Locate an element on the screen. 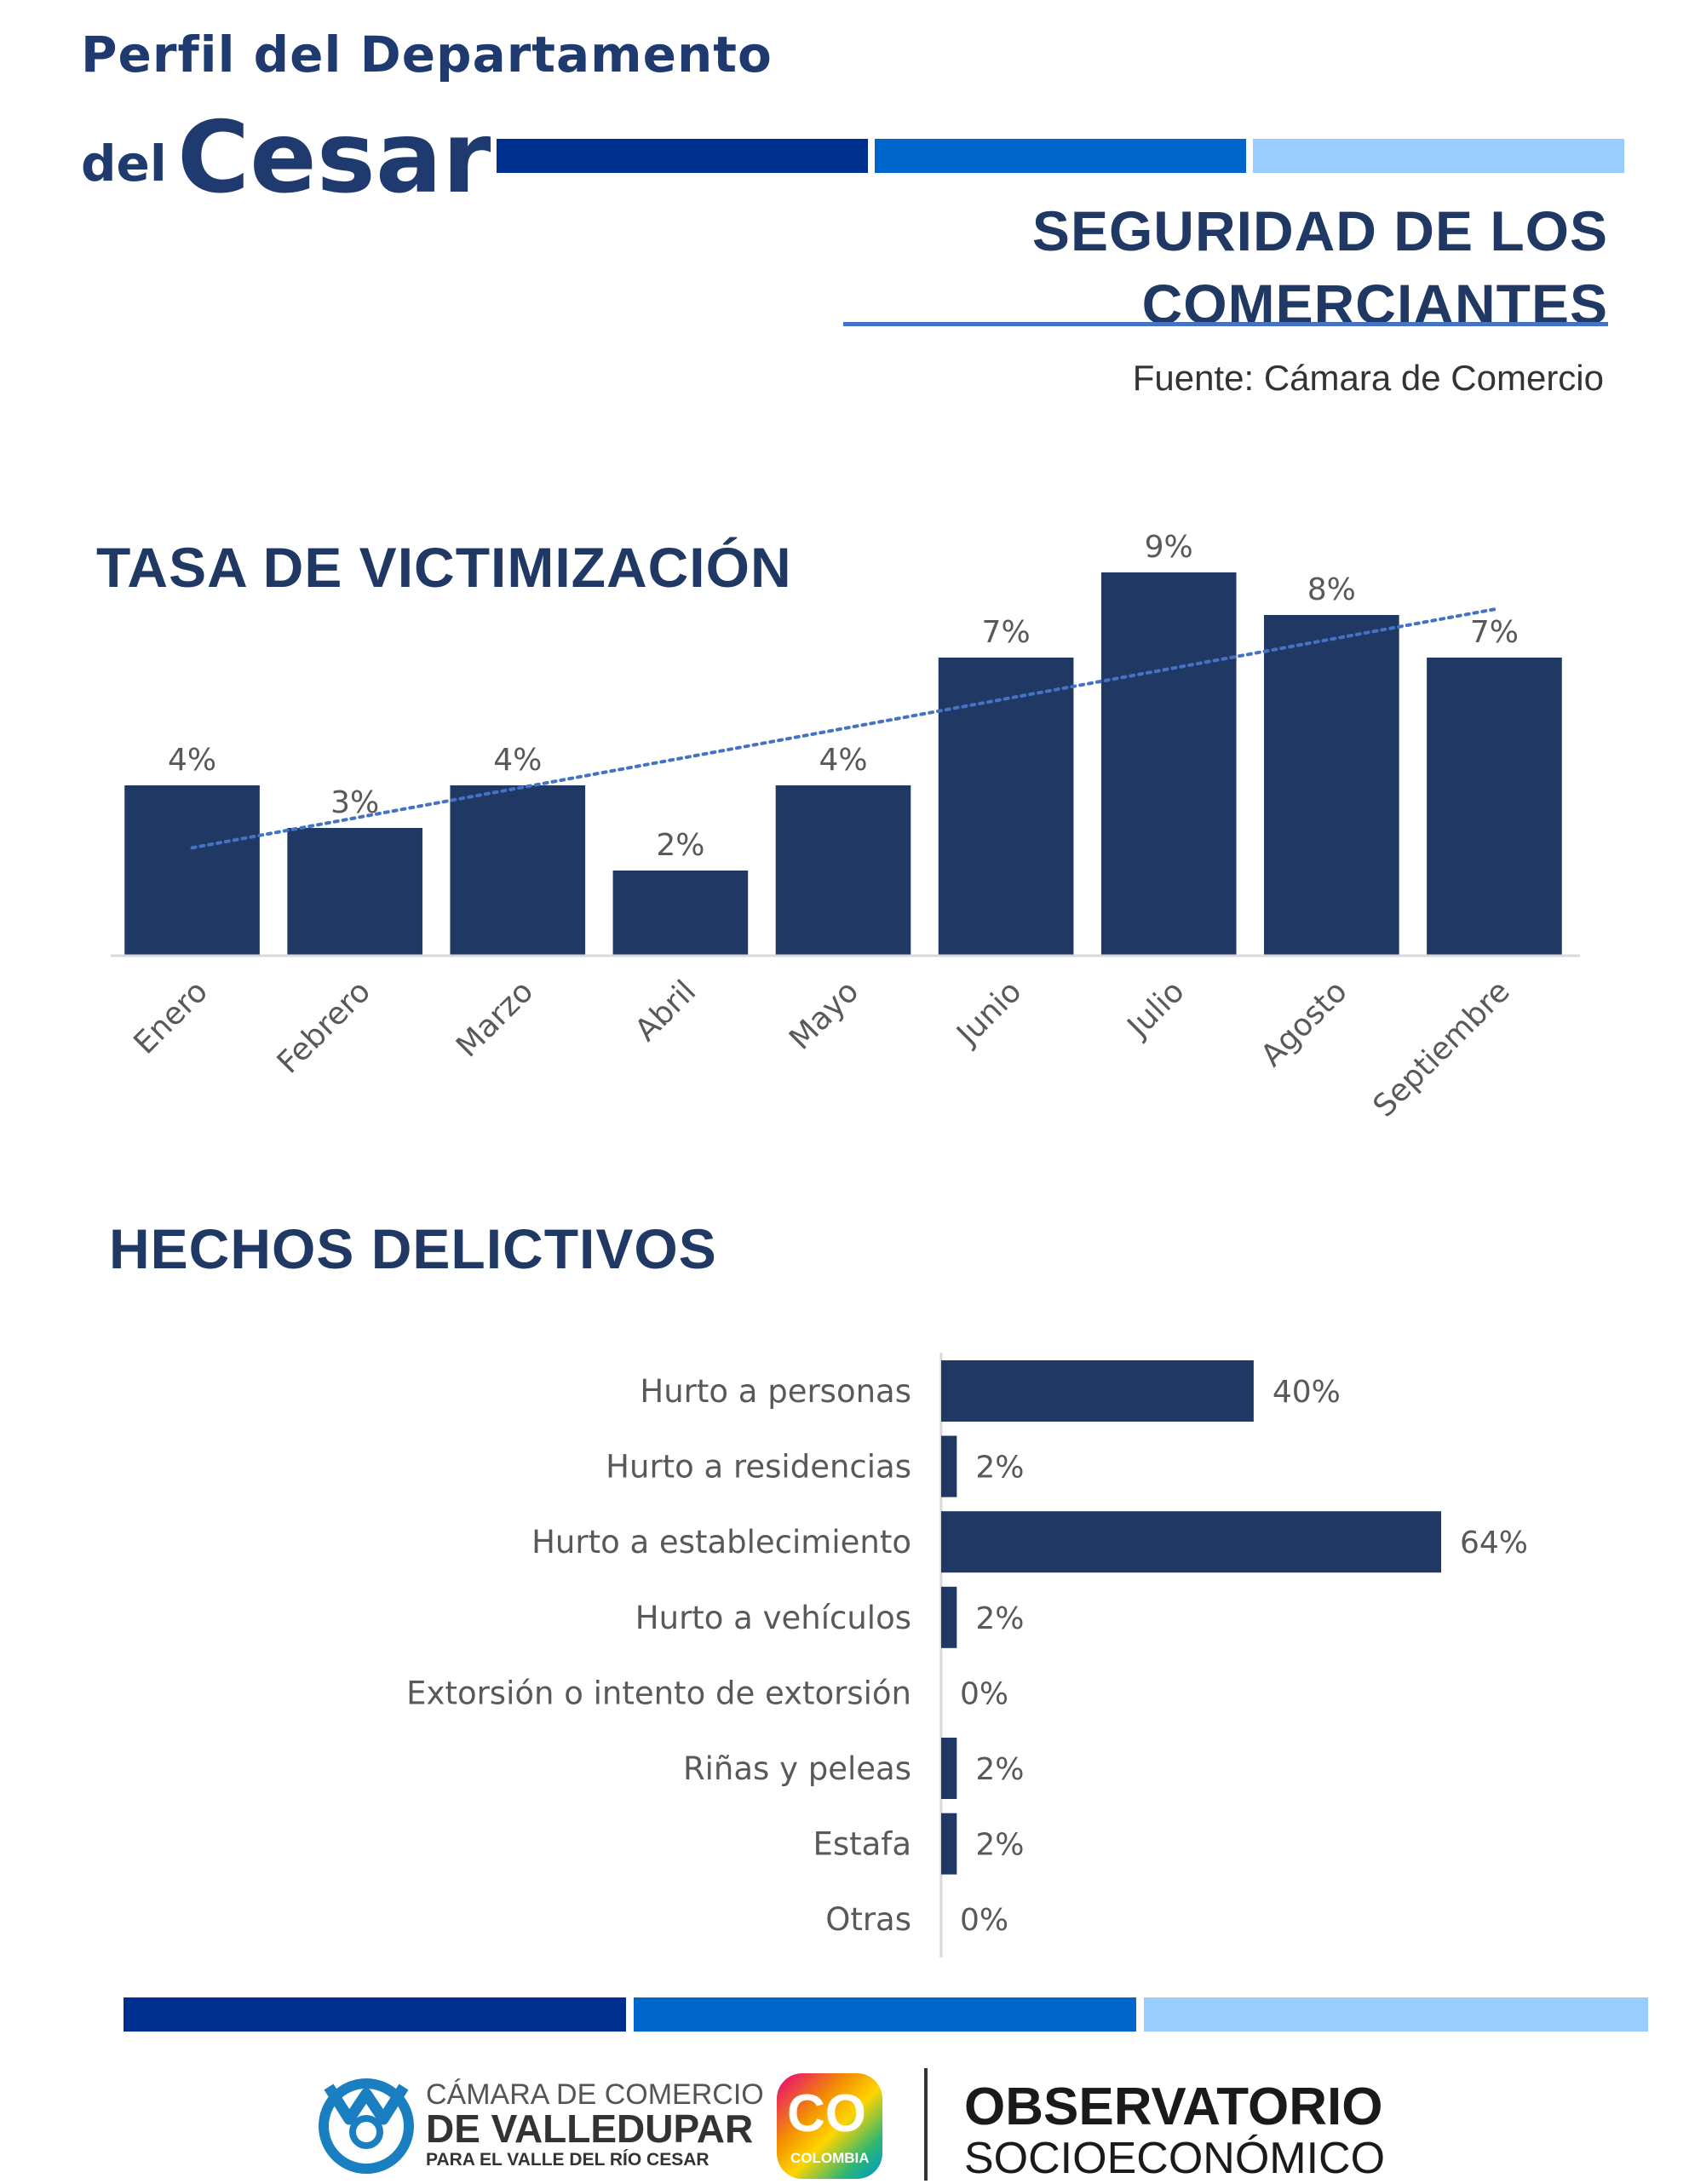 Image resolution: width=1689 pixels, height=2184 pixels. section-title-underline is located at coordinates (1226, 324).